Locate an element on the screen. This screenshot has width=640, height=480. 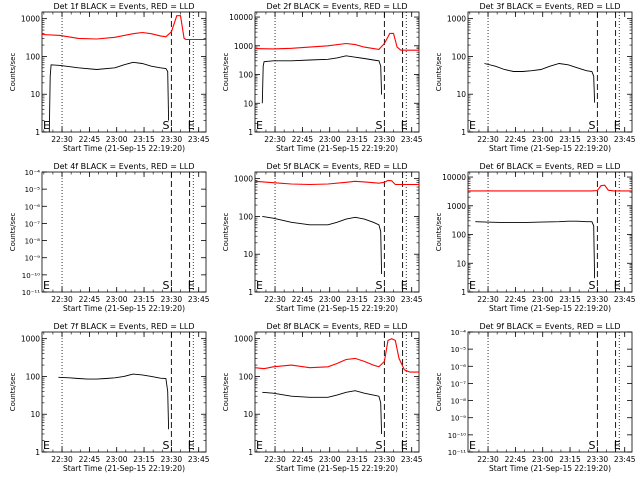
chart-title: Det 7f BLACK = Events, RED = LLD is located at coordinates (123, 326).